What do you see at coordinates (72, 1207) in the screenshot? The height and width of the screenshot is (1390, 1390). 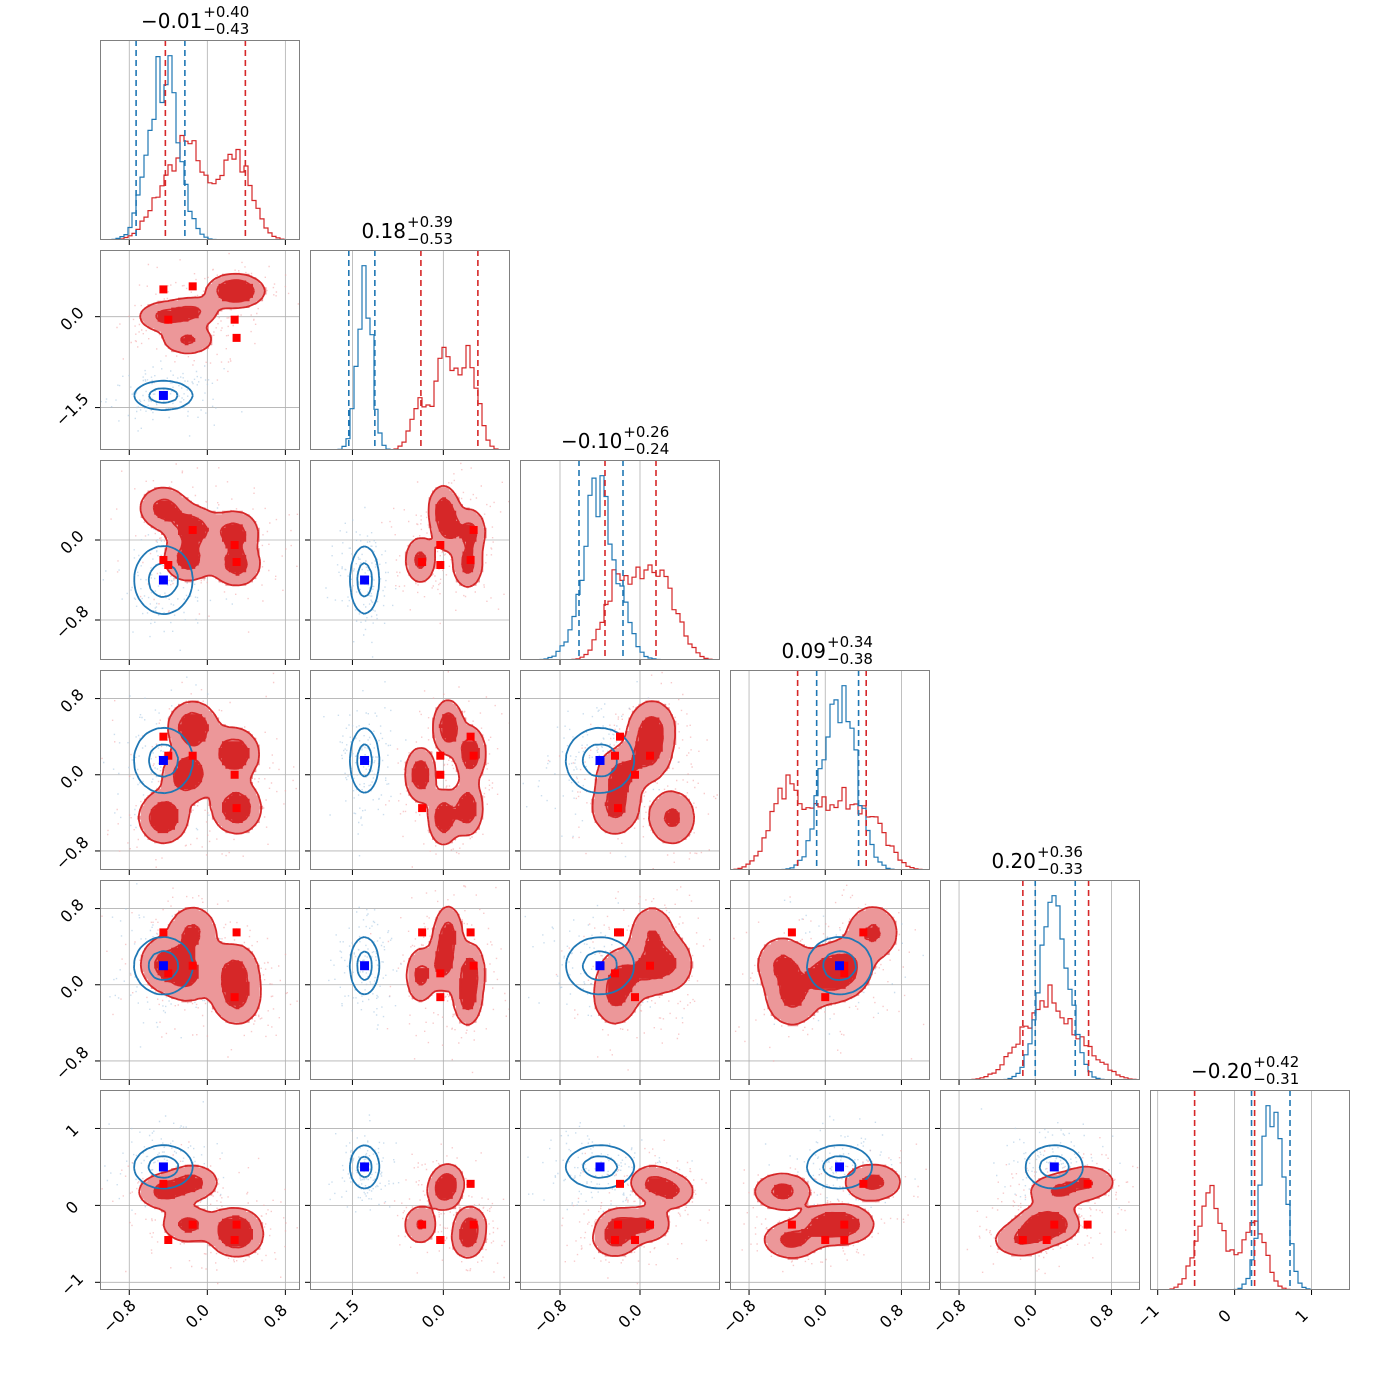 I see `y-tick-label: 0` at bounding box center [72, 1207].